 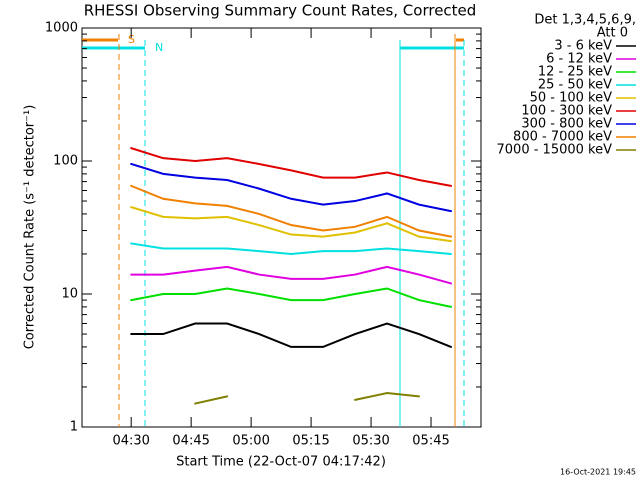 What do you see at coordinates (310, 441) in the screenshot?
I see `x-tick-label: 05:15` at bounding box center [310, 441].